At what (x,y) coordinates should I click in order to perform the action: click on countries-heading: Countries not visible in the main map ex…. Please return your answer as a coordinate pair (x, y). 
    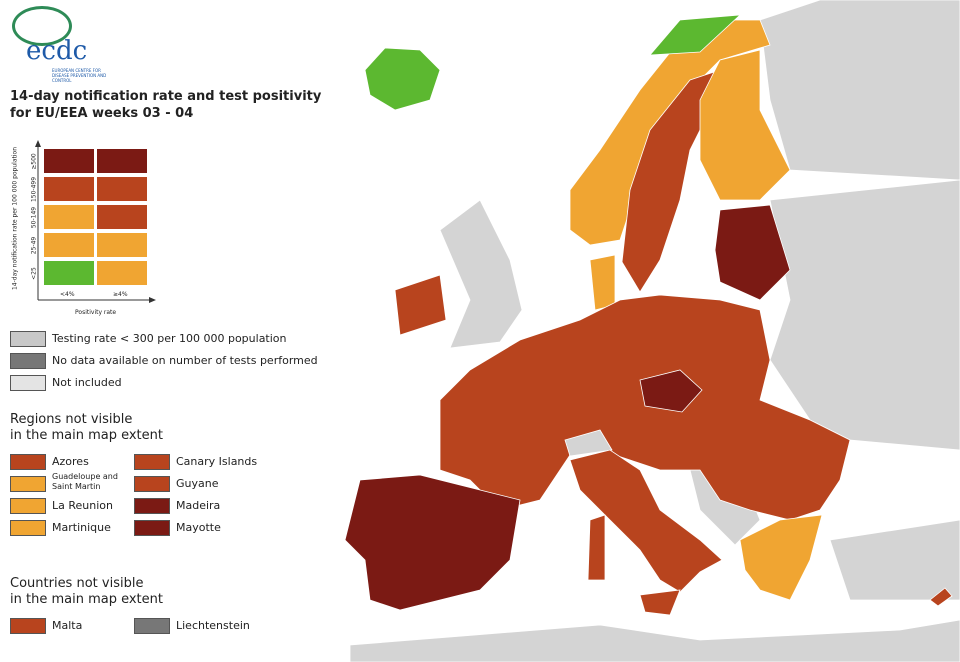
    Looking at the image, I should click on (86, 592).